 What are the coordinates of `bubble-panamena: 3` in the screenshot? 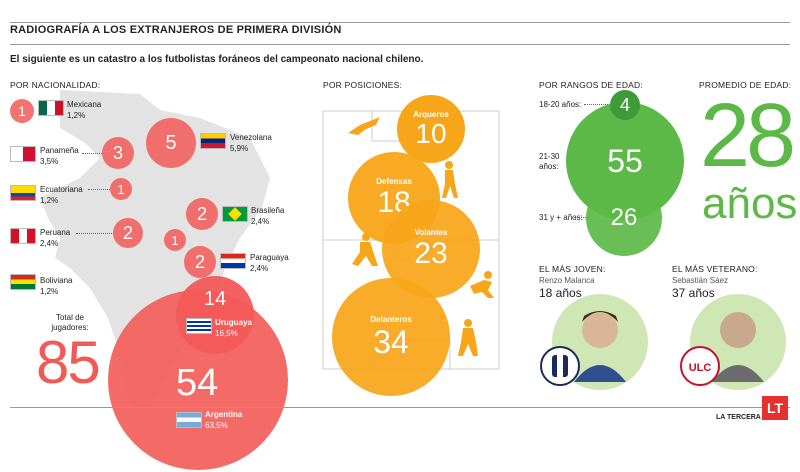 It's located at (118, 153).